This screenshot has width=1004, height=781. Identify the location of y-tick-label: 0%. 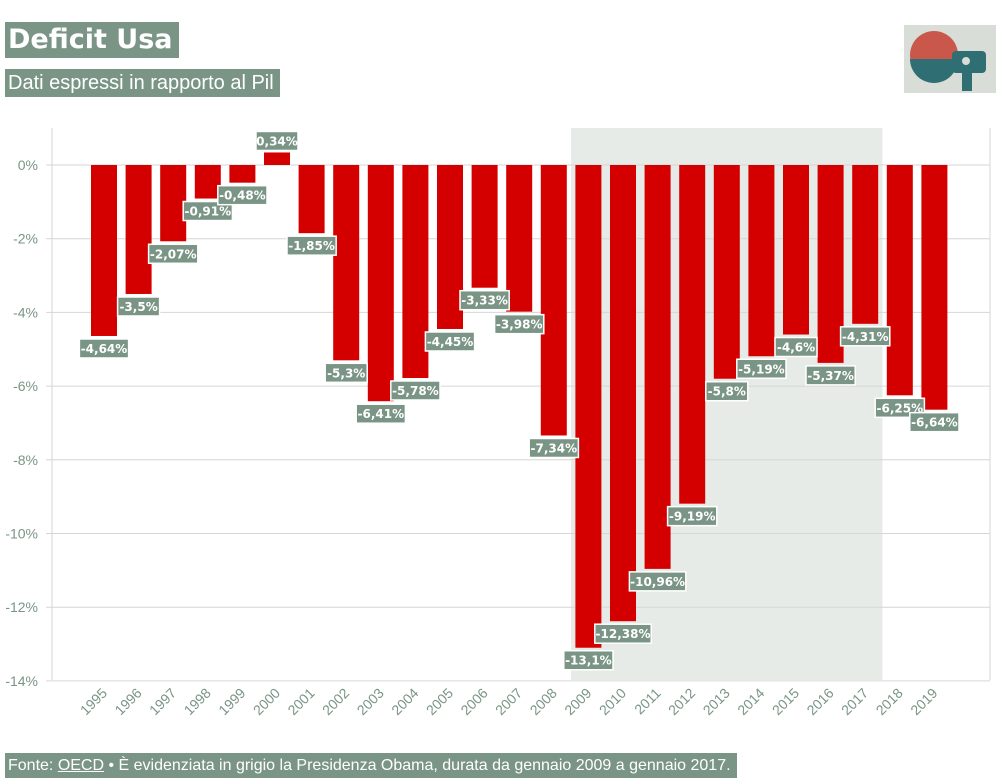
(28, 165).